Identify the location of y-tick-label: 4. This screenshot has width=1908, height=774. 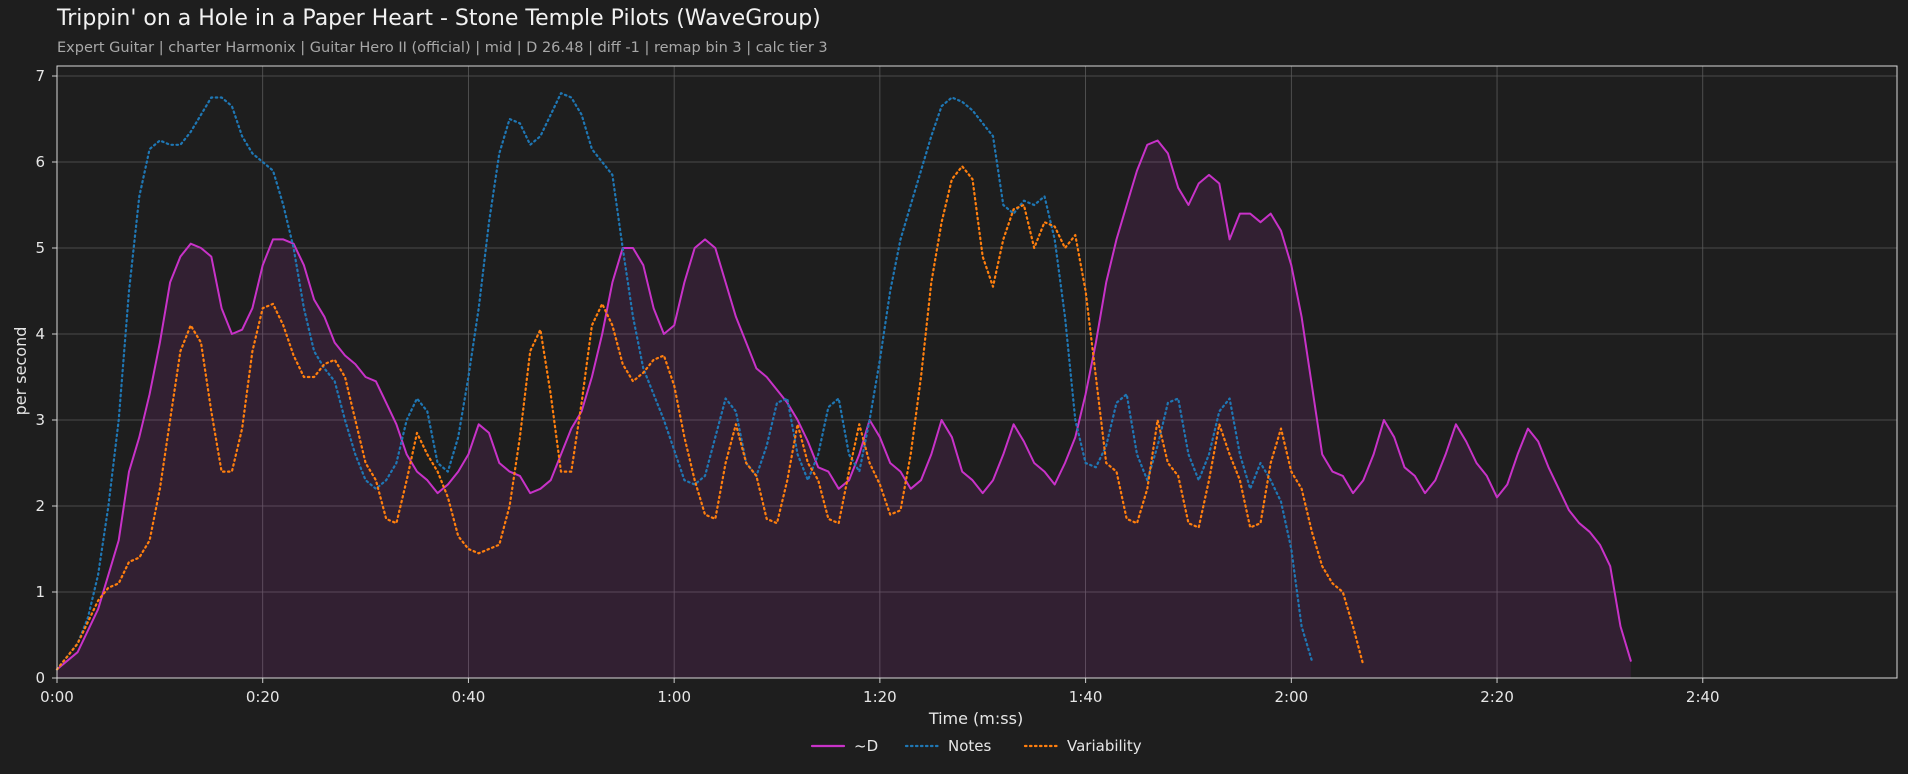
(40, 334).